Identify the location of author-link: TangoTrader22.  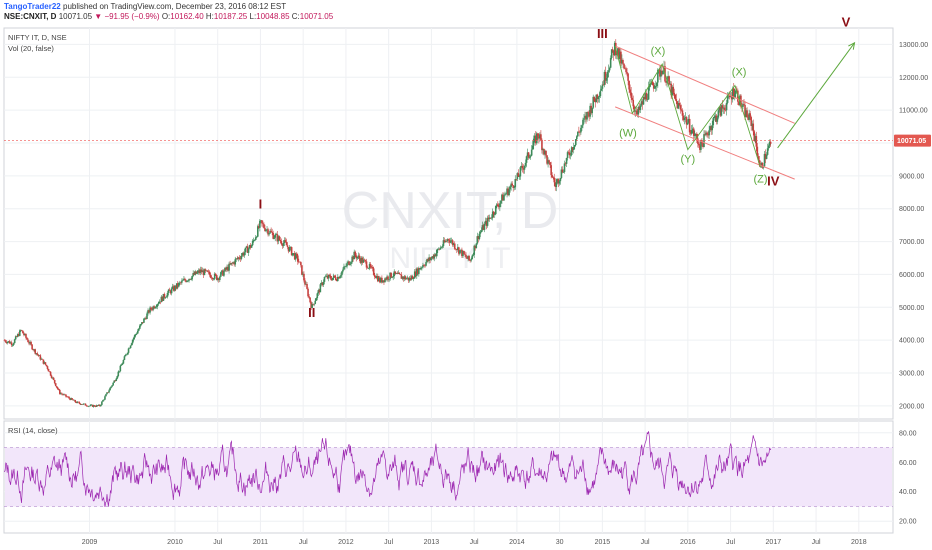
(32, 6).